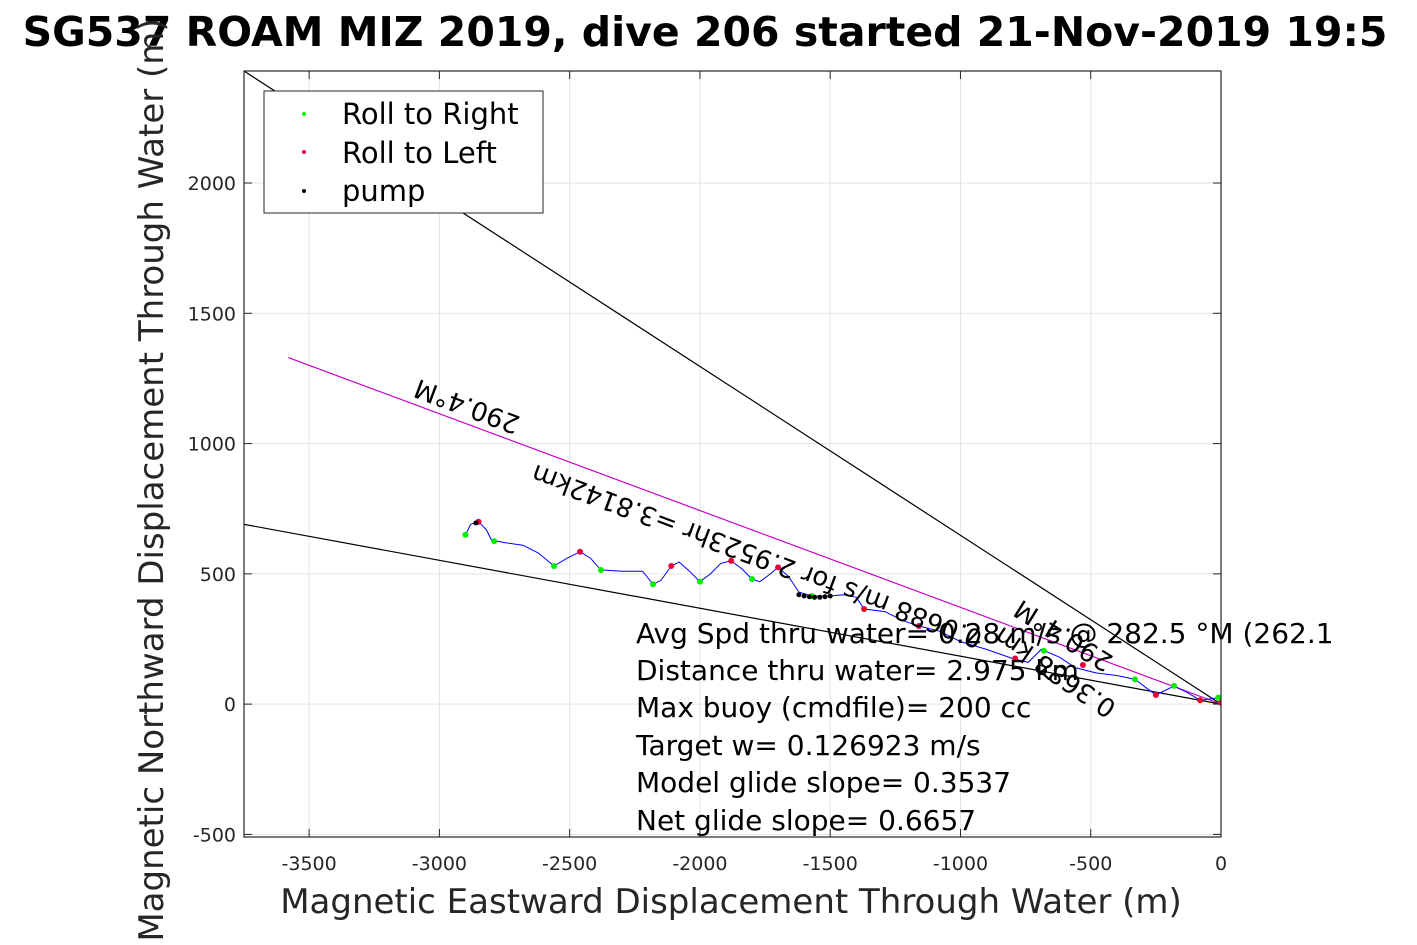  Describe the element at coordinates (383, 191) in the screenshot. I see `legend-label-pump: pump` at that location.